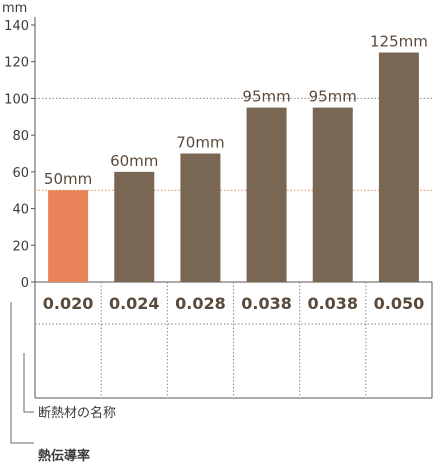 Image resolution: width=435 pixels, height=467 pixels. I want to click on conductivity-value: 0.020, so click(68, 303).